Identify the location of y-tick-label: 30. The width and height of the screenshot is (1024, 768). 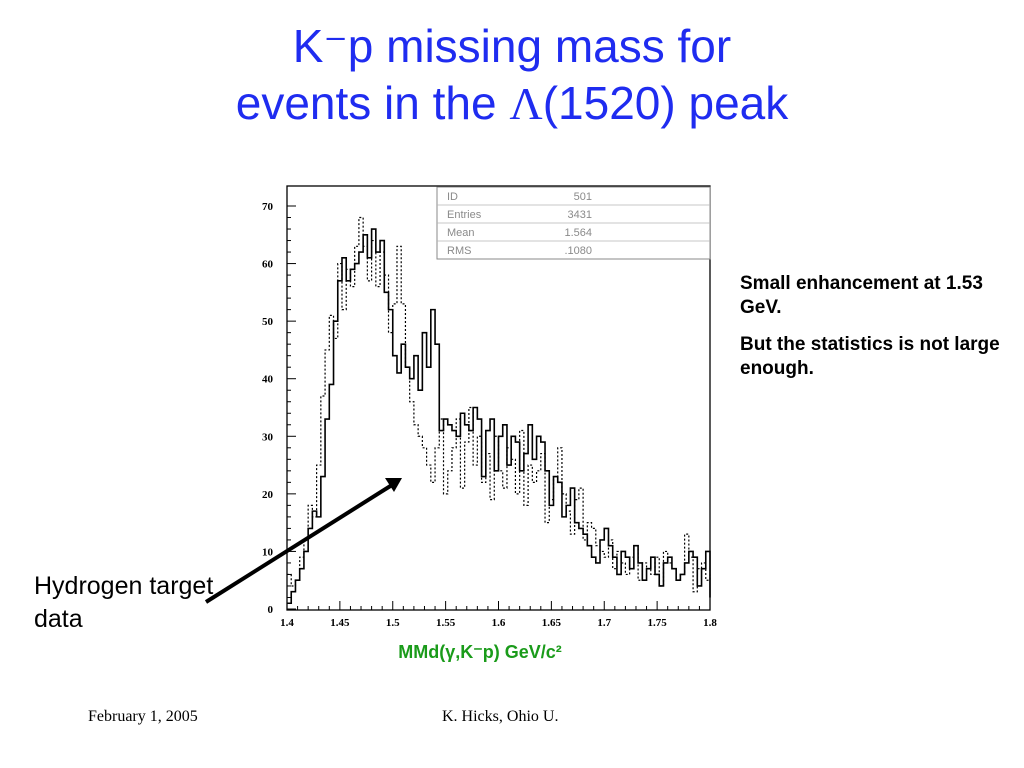
(268, 437).